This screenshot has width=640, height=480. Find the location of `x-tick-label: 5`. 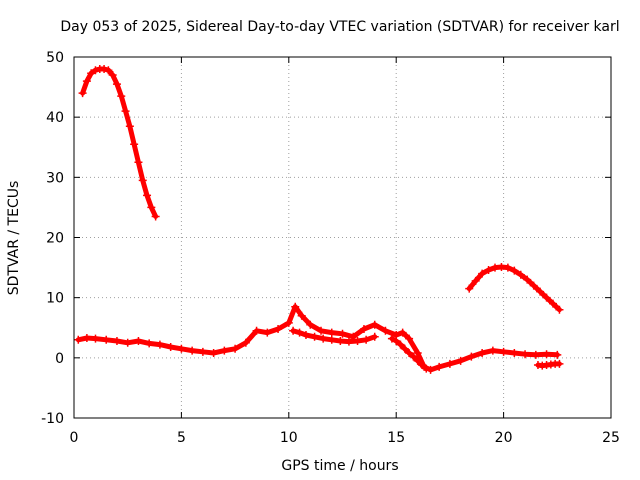

x-tick-label: 5 is located at coordinates (181, 438).